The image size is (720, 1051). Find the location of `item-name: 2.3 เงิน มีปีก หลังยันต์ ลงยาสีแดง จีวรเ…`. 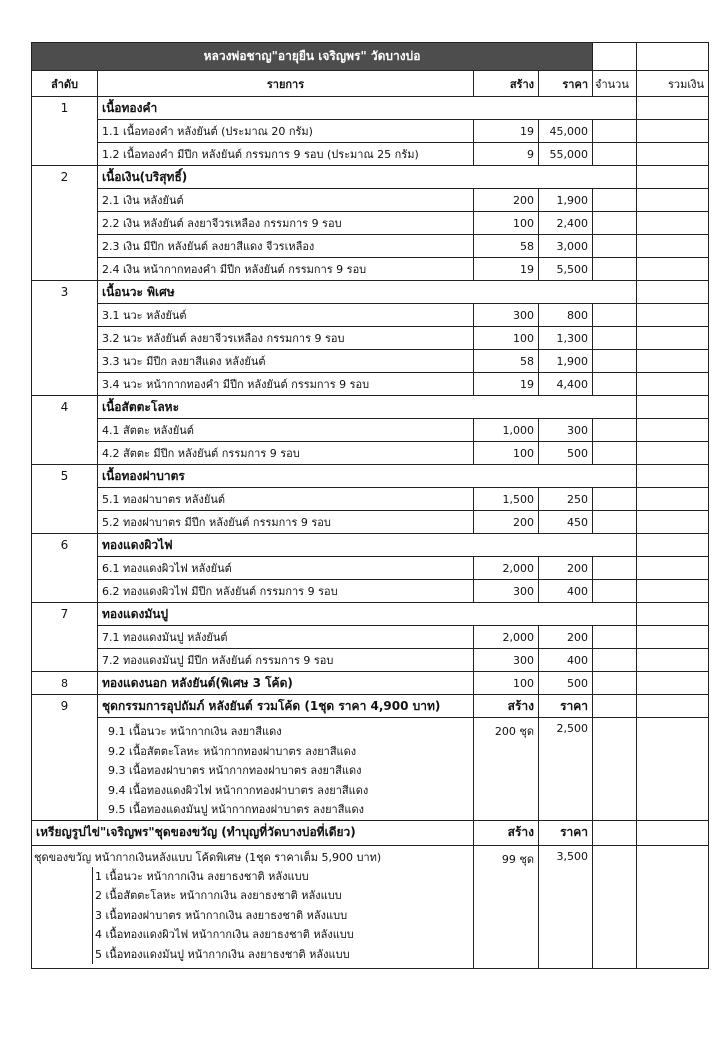

item-name: 2.3 เงิน มีปีก หลังยันต์ ลงยาสีแดง จีวรเ… is located at coordinates (285, 246).